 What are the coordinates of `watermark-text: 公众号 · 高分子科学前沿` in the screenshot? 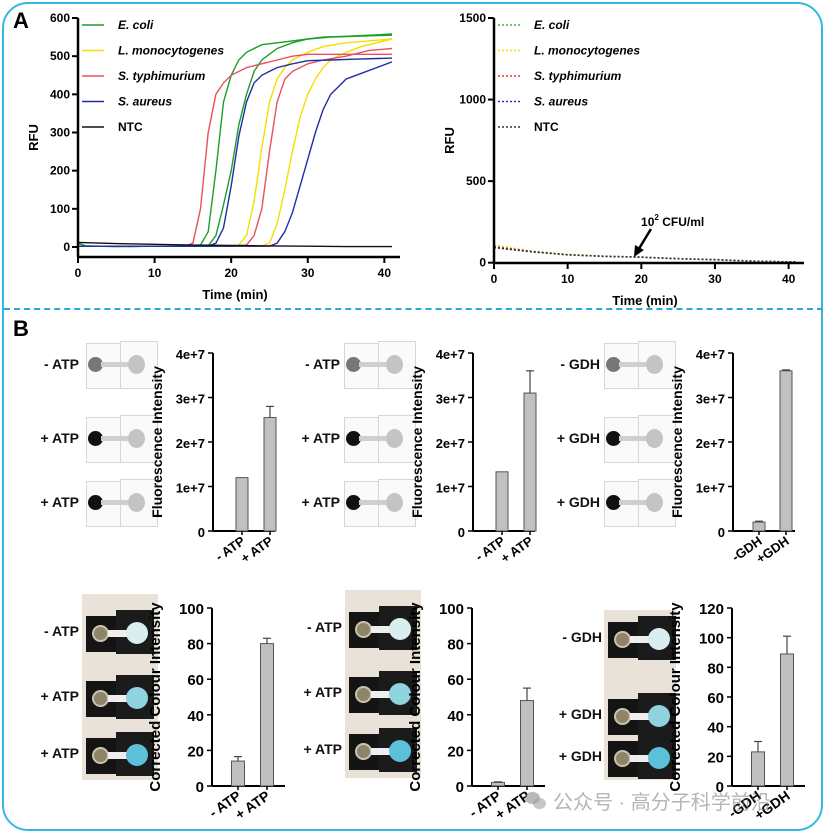 It's located at (662, 803).